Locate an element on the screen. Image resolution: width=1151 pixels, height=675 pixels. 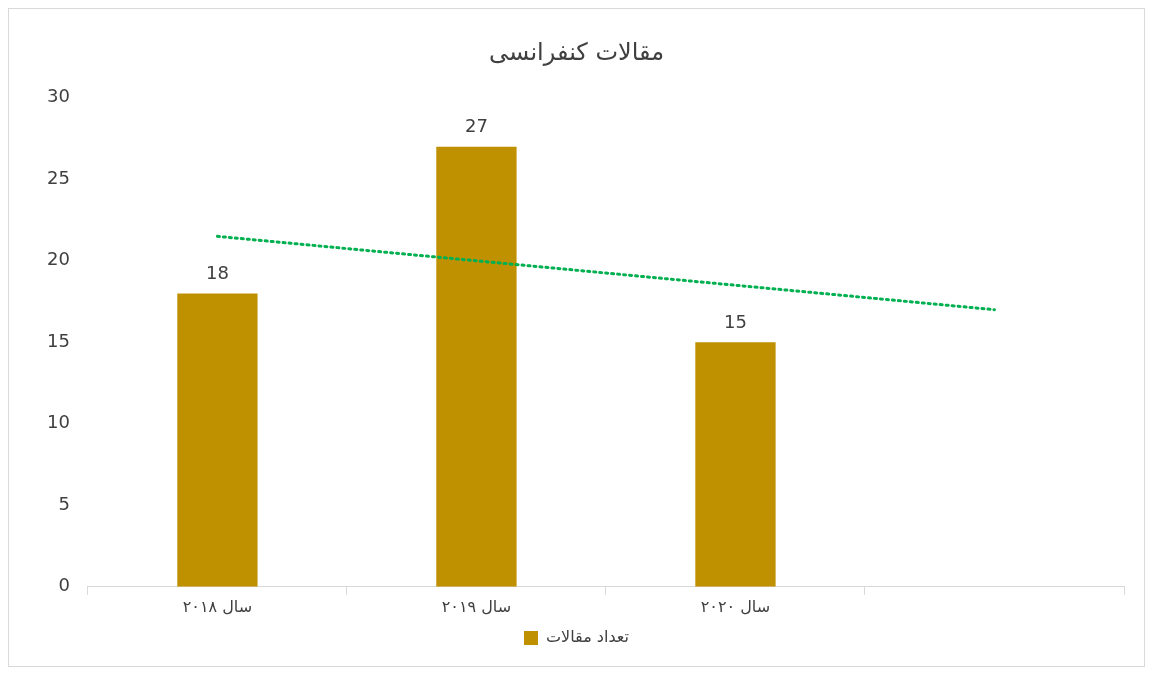
y-tick-label: 5 is located at coordinates (64, 503).